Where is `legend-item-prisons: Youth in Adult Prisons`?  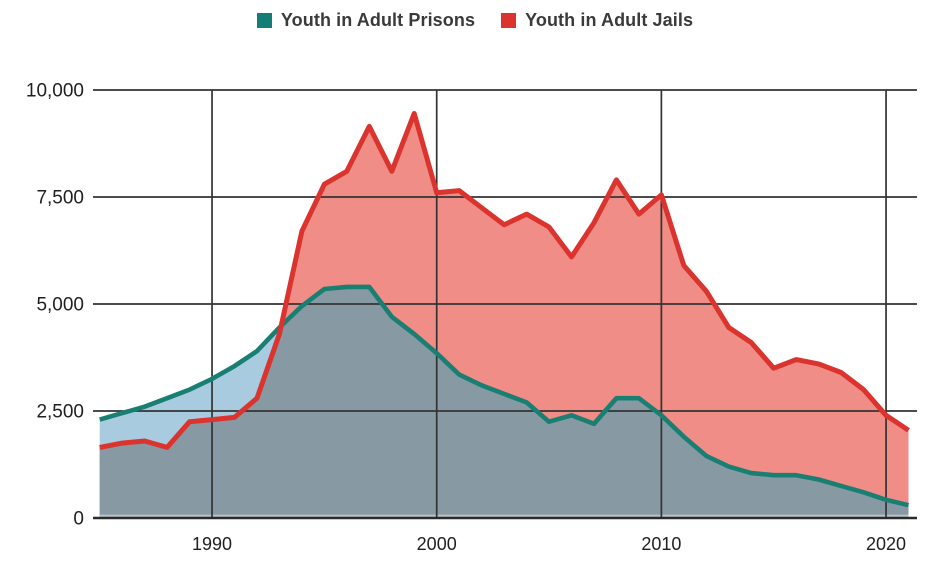 legend-item-prisons: Youth in Adult Prisons is located at coordinates (366, 20).